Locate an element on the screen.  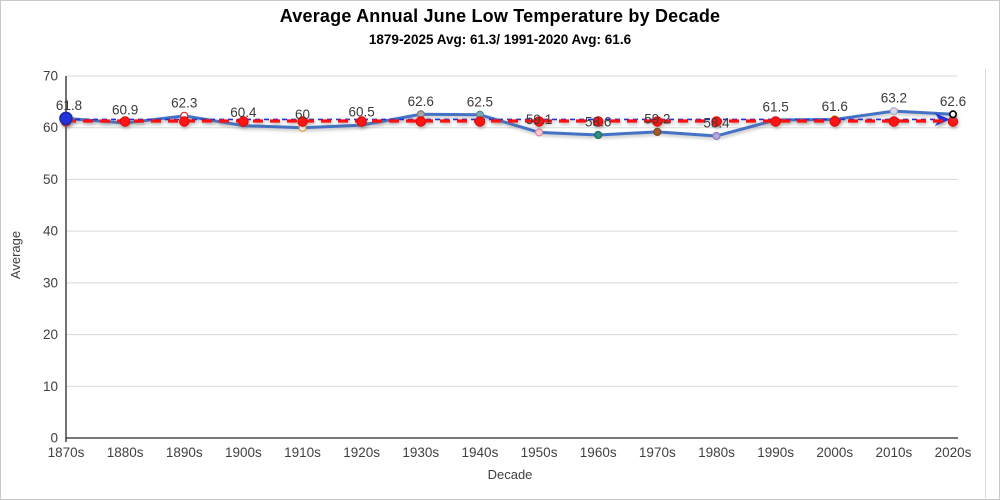
x-tick-label: 1920s is located at coordinates (361, 452).